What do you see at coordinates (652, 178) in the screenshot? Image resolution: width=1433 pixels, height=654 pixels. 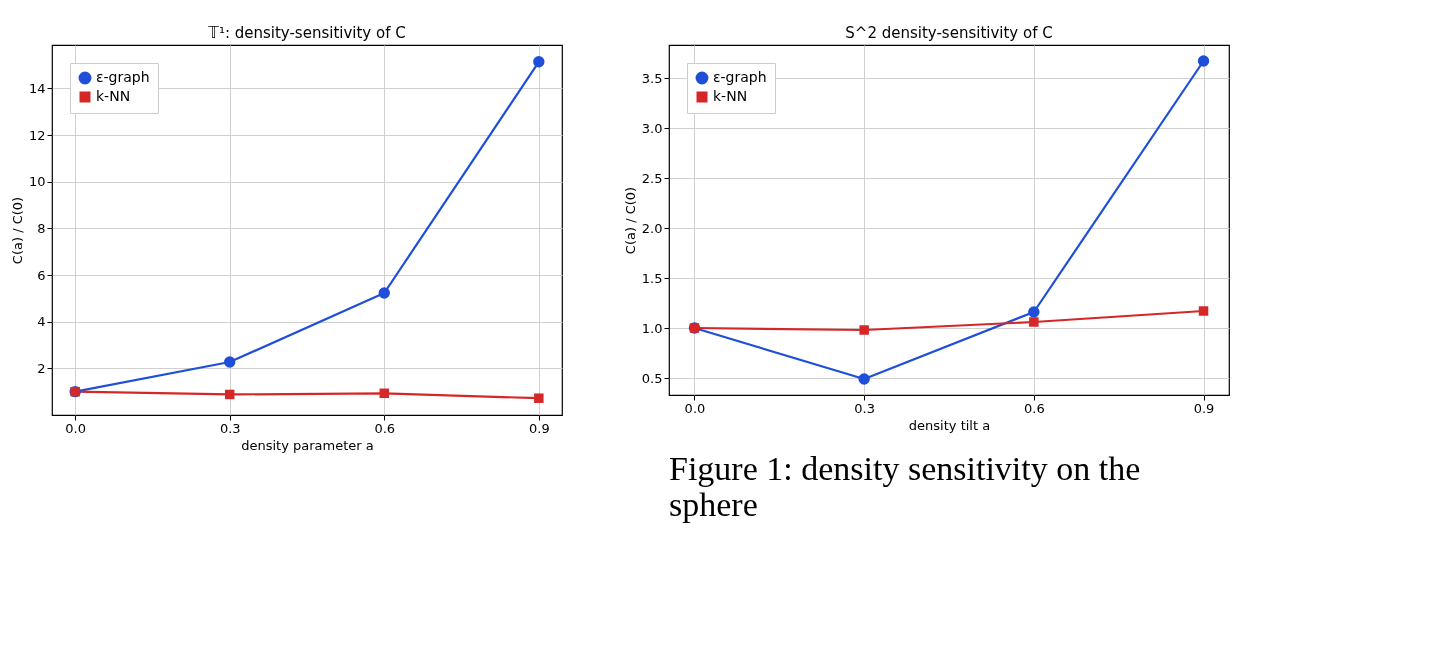 I see `y-tick-label: 2.5` at bounding box center [652, 178].